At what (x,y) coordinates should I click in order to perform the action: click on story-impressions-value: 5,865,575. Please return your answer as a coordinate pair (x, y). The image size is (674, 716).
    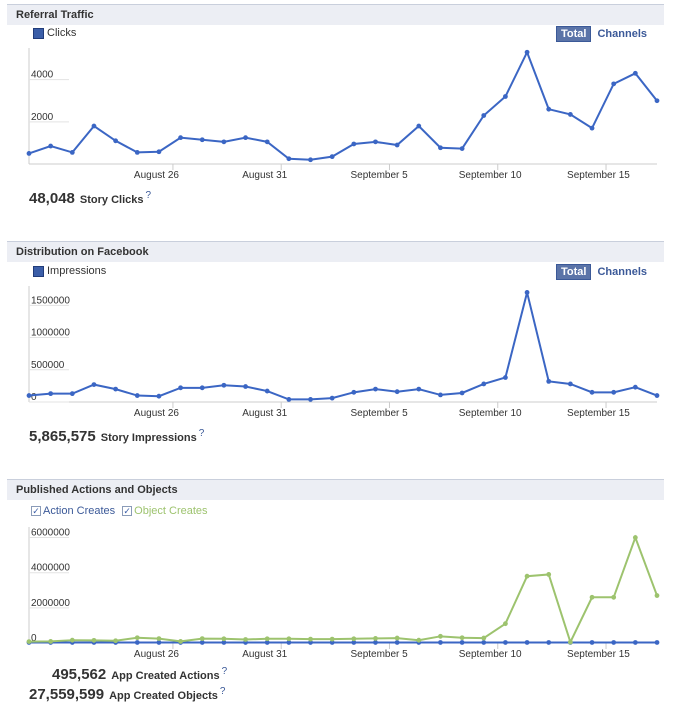
    Looking at the image, I should click on (62, 436).